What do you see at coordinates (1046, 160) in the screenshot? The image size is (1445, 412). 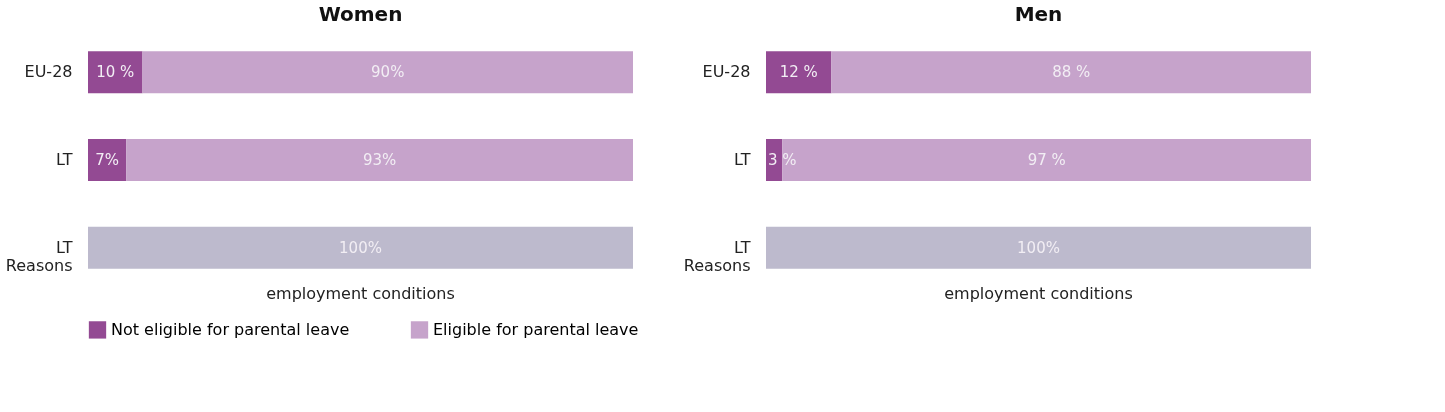 I see `data-label: 97 %` at bounding box center [1046, 160].